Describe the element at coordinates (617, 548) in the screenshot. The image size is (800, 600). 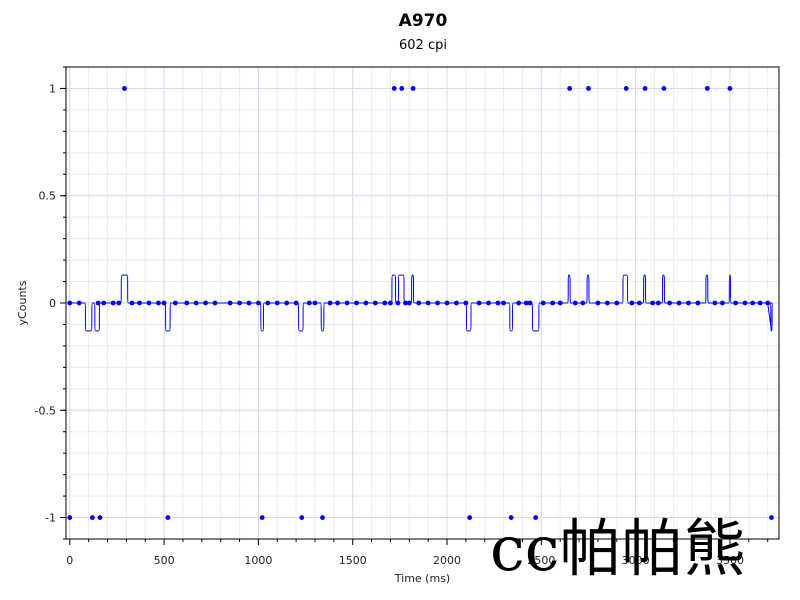
I see `watermark-text: cc帕帕熊` at that location.